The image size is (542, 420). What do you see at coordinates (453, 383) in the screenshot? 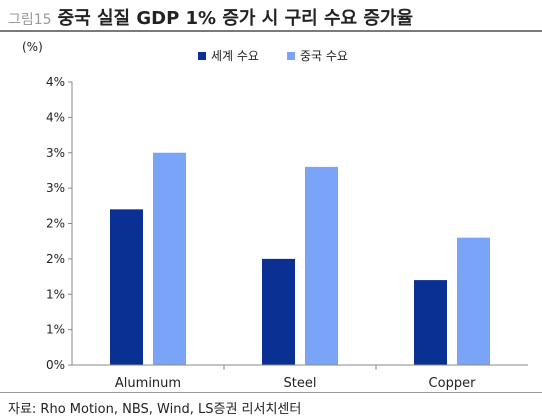
I see `x-category-label: Copper` at bounding box center [453, 383].